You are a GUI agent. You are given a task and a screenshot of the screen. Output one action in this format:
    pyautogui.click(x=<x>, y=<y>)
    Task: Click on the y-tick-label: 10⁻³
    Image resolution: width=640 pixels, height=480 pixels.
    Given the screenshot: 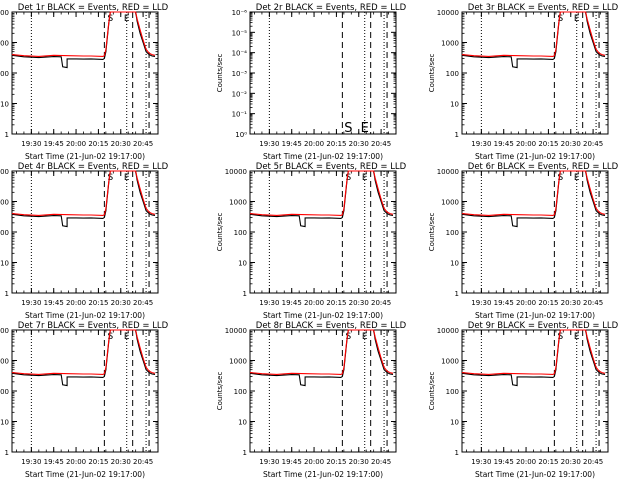 What is the action you would take?
    pyautogui.click(x=240, y=74)
    